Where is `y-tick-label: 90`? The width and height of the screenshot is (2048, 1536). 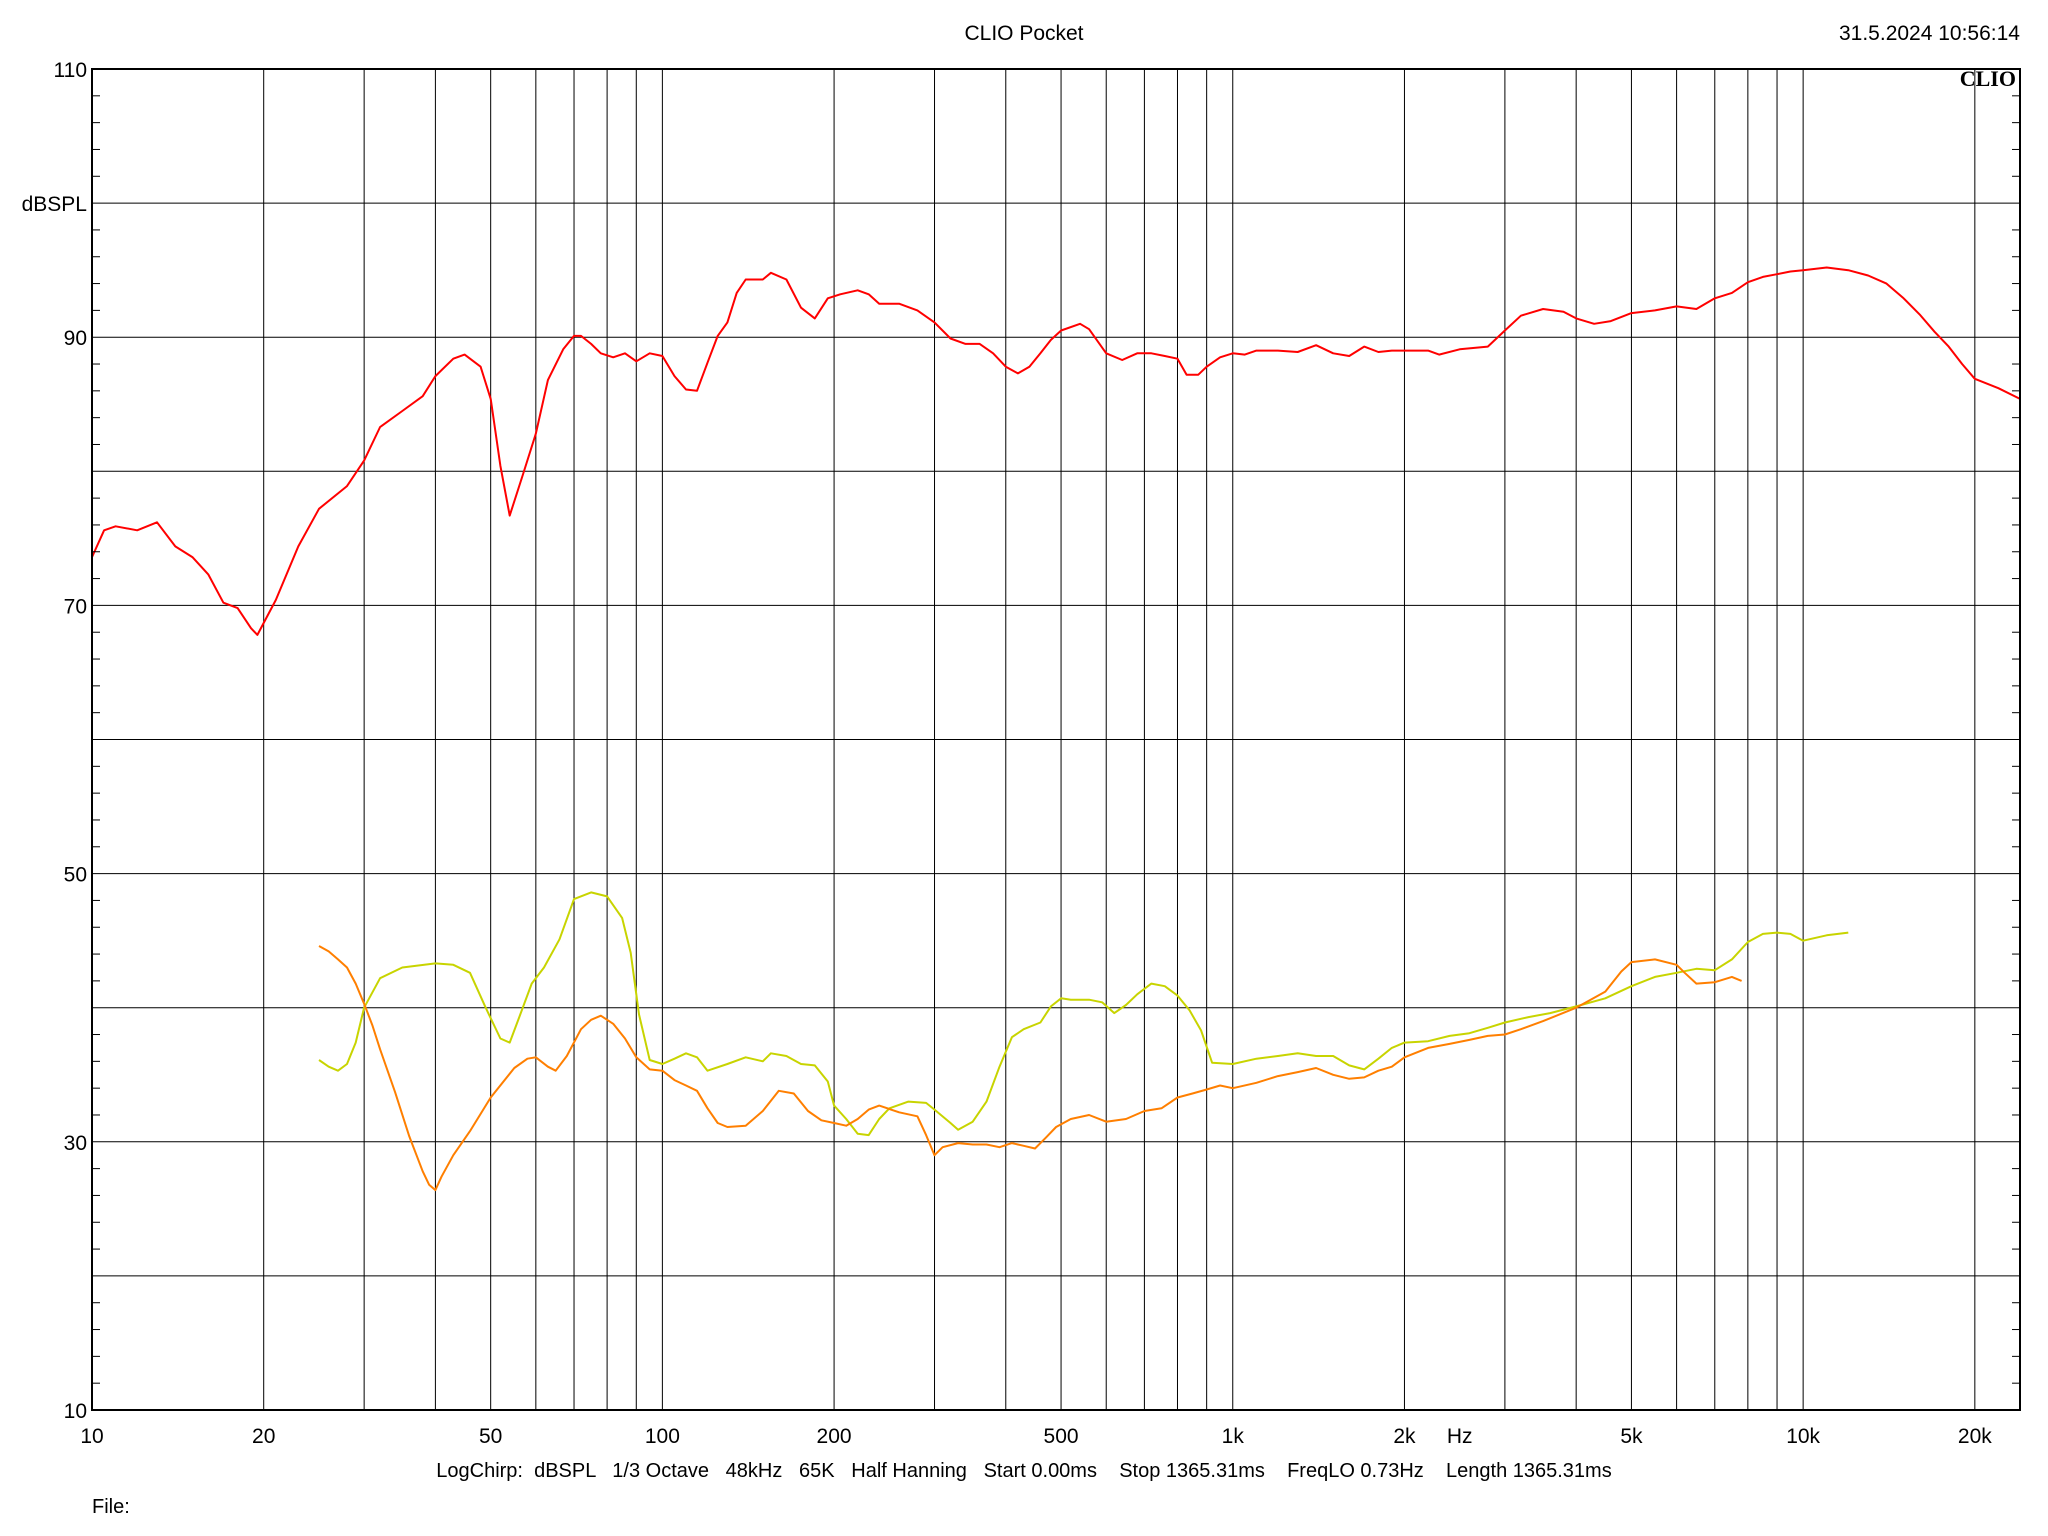
y-tick-label: 90 is located at coordinates (75, 338).